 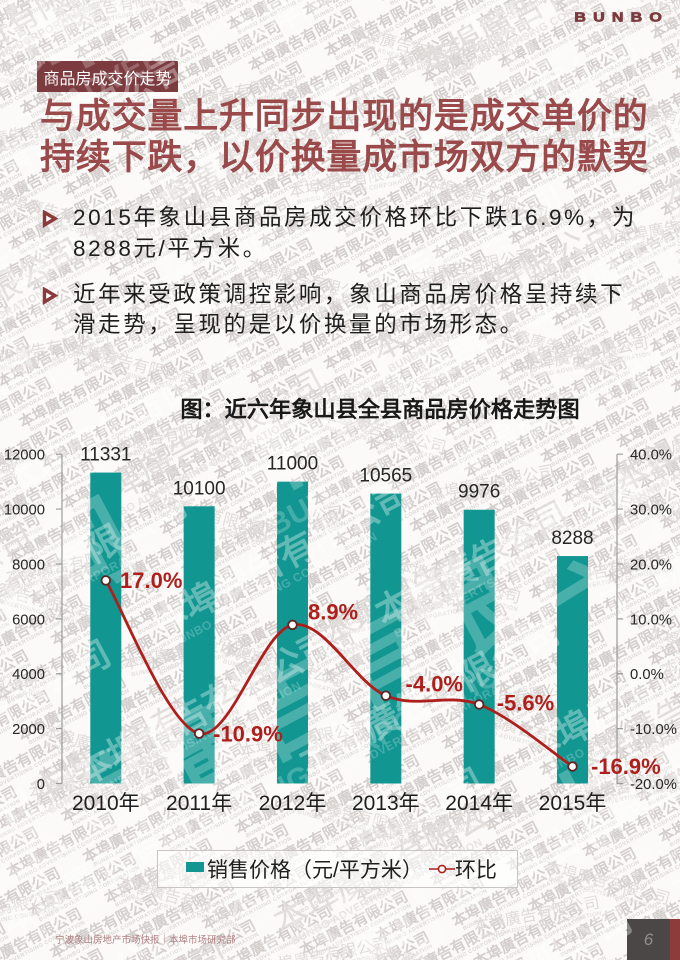 I want to click on pct-label: -4.0%, so click(x=434, y=684).